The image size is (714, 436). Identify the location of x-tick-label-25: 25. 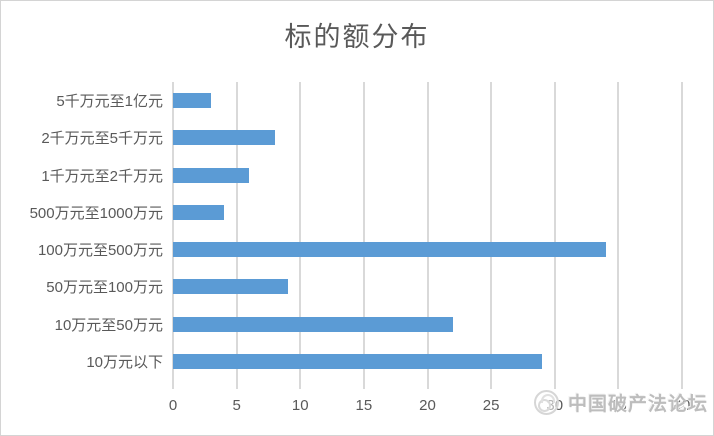
(491, 405).